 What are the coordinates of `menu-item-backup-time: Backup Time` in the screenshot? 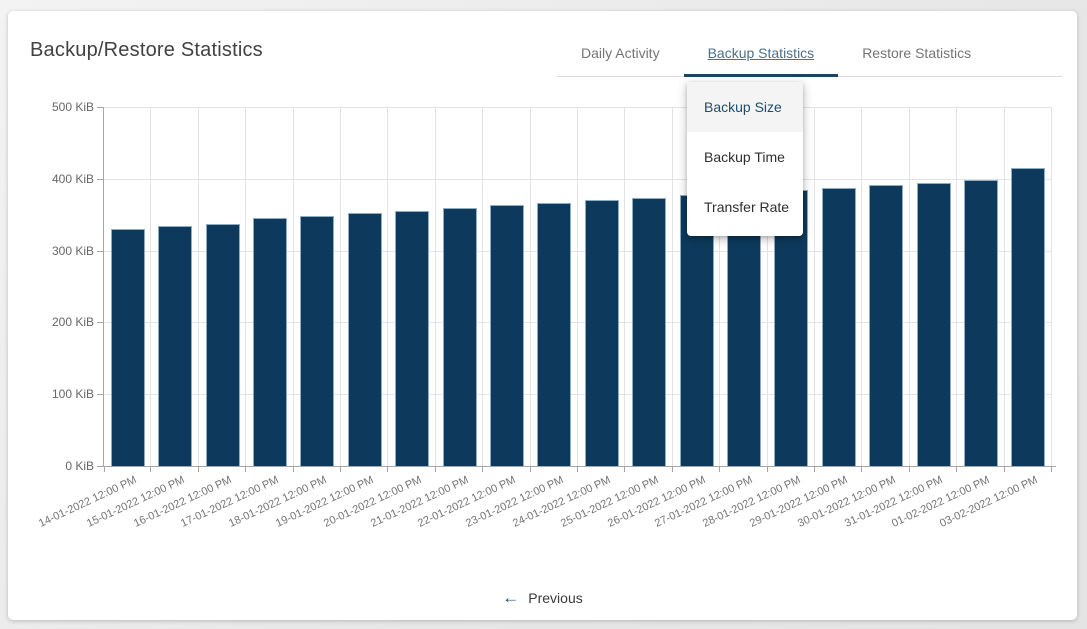 It's located at (744, 157).